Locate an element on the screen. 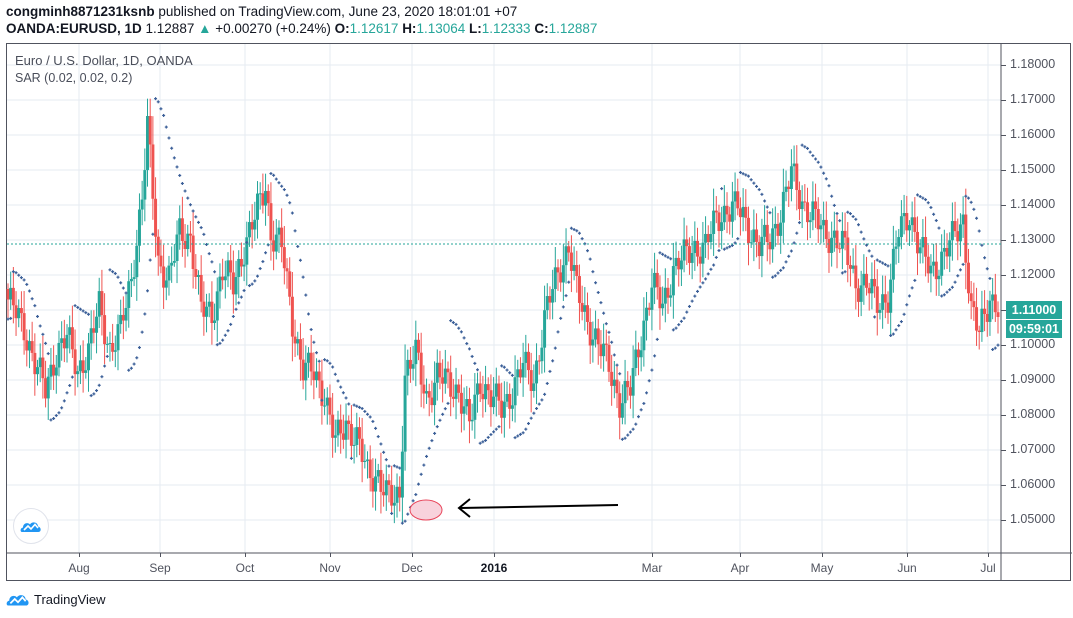 Image resolution: width=1073 pixels, height=618 pixels. tradingview-logo-button is located at coordinates (31, 526).